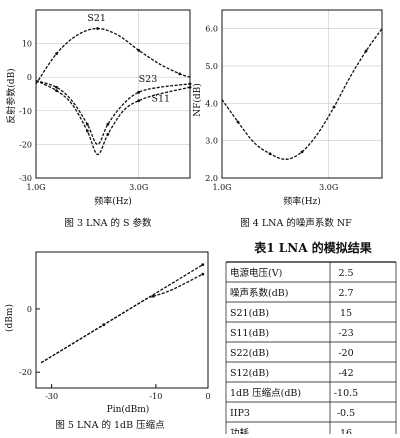  I want to click on fig3-curves, so click(113, 91).